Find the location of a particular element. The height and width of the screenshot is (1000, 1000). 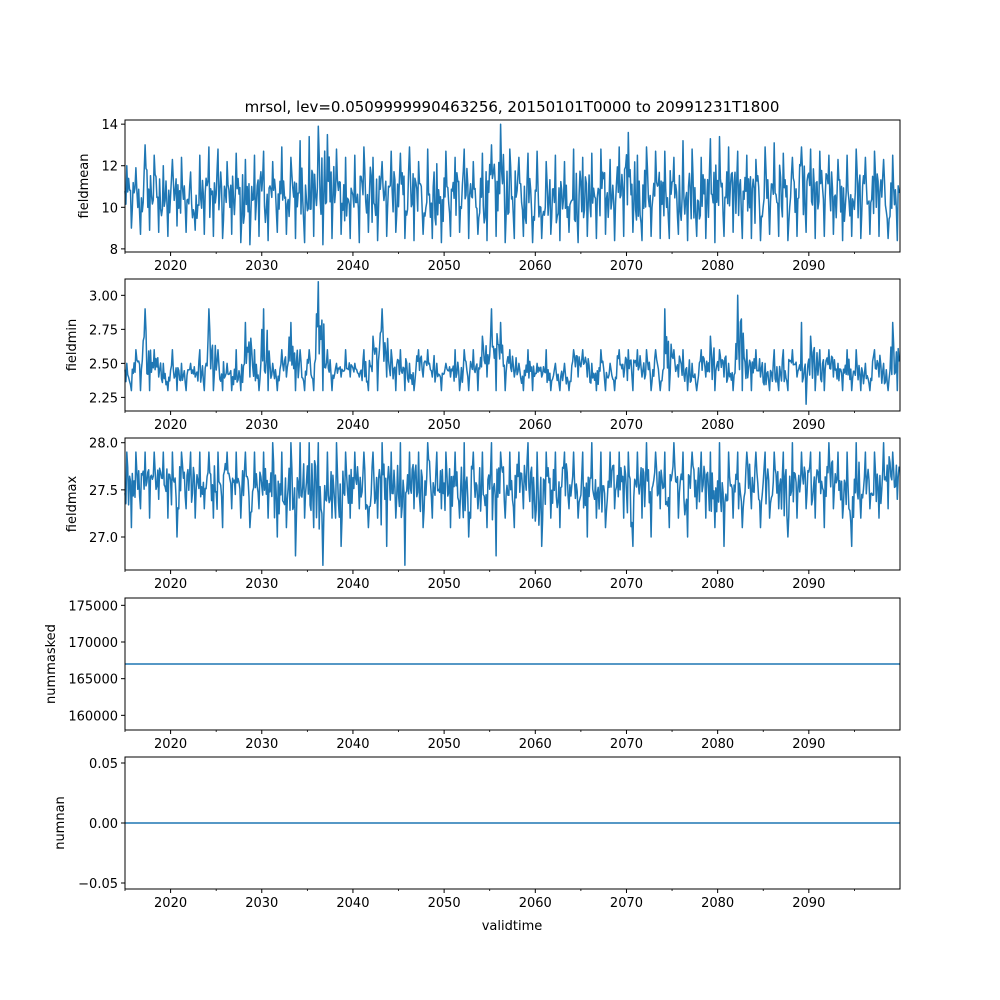

x-tick-label-fieldmean: 2090 is located at coordinates (808, 266).